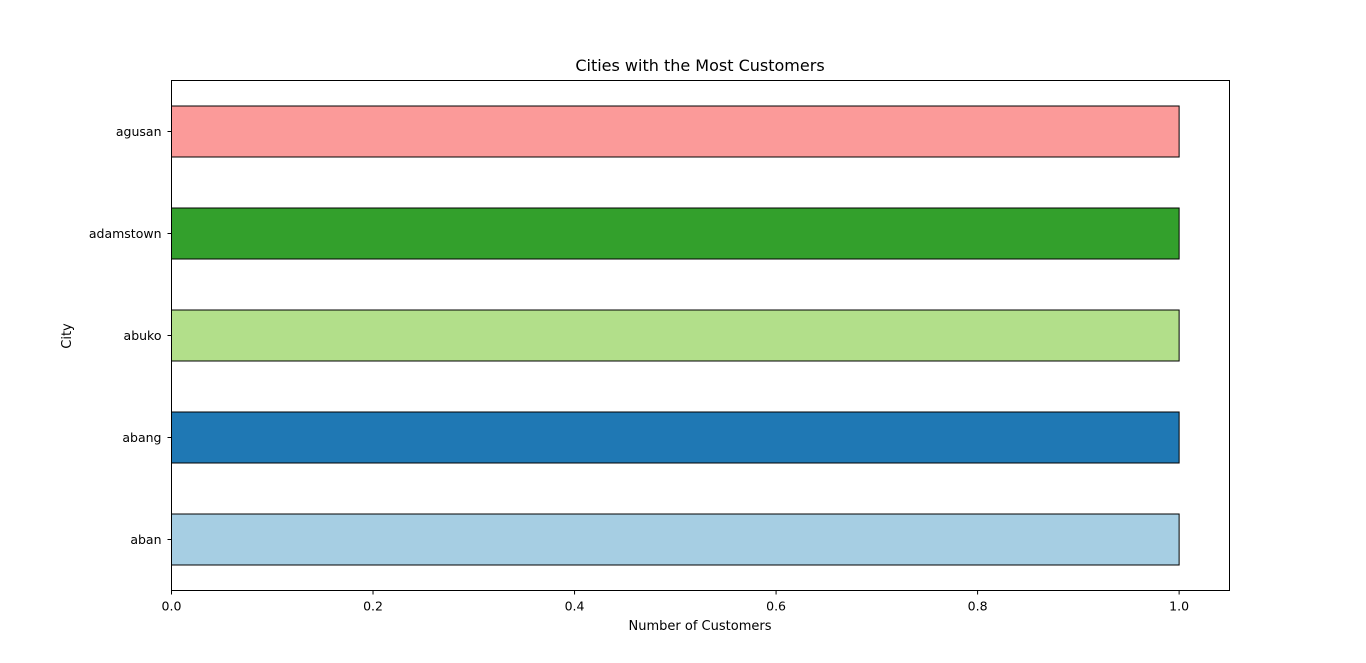  What do you see at coordinates (575, 606) in the screenshot?
I see `x-tick-label: 0.4` at bounding box center [575, 606].